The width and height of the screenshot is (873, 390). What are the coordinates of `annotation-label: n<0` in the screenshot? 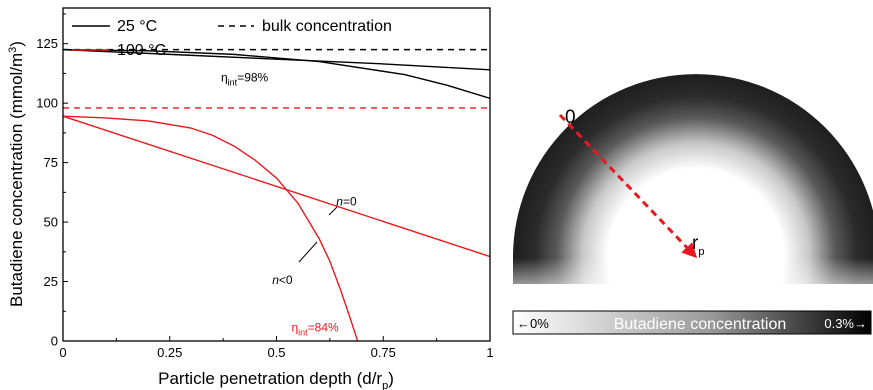 It's located at (282, 280).